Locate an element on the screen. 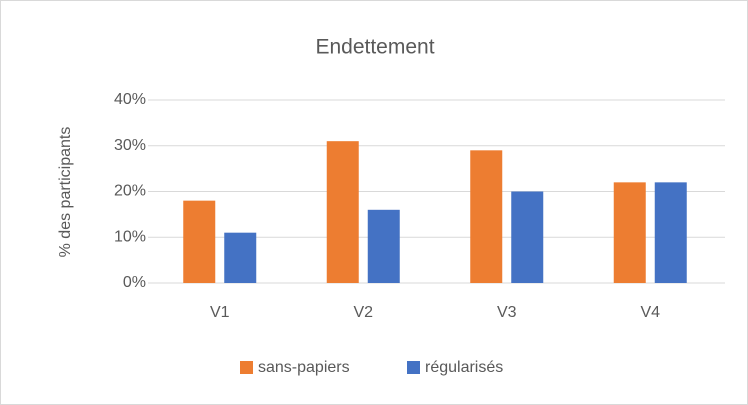  y-tick-label: 0% is located at coordinates (134, 282).